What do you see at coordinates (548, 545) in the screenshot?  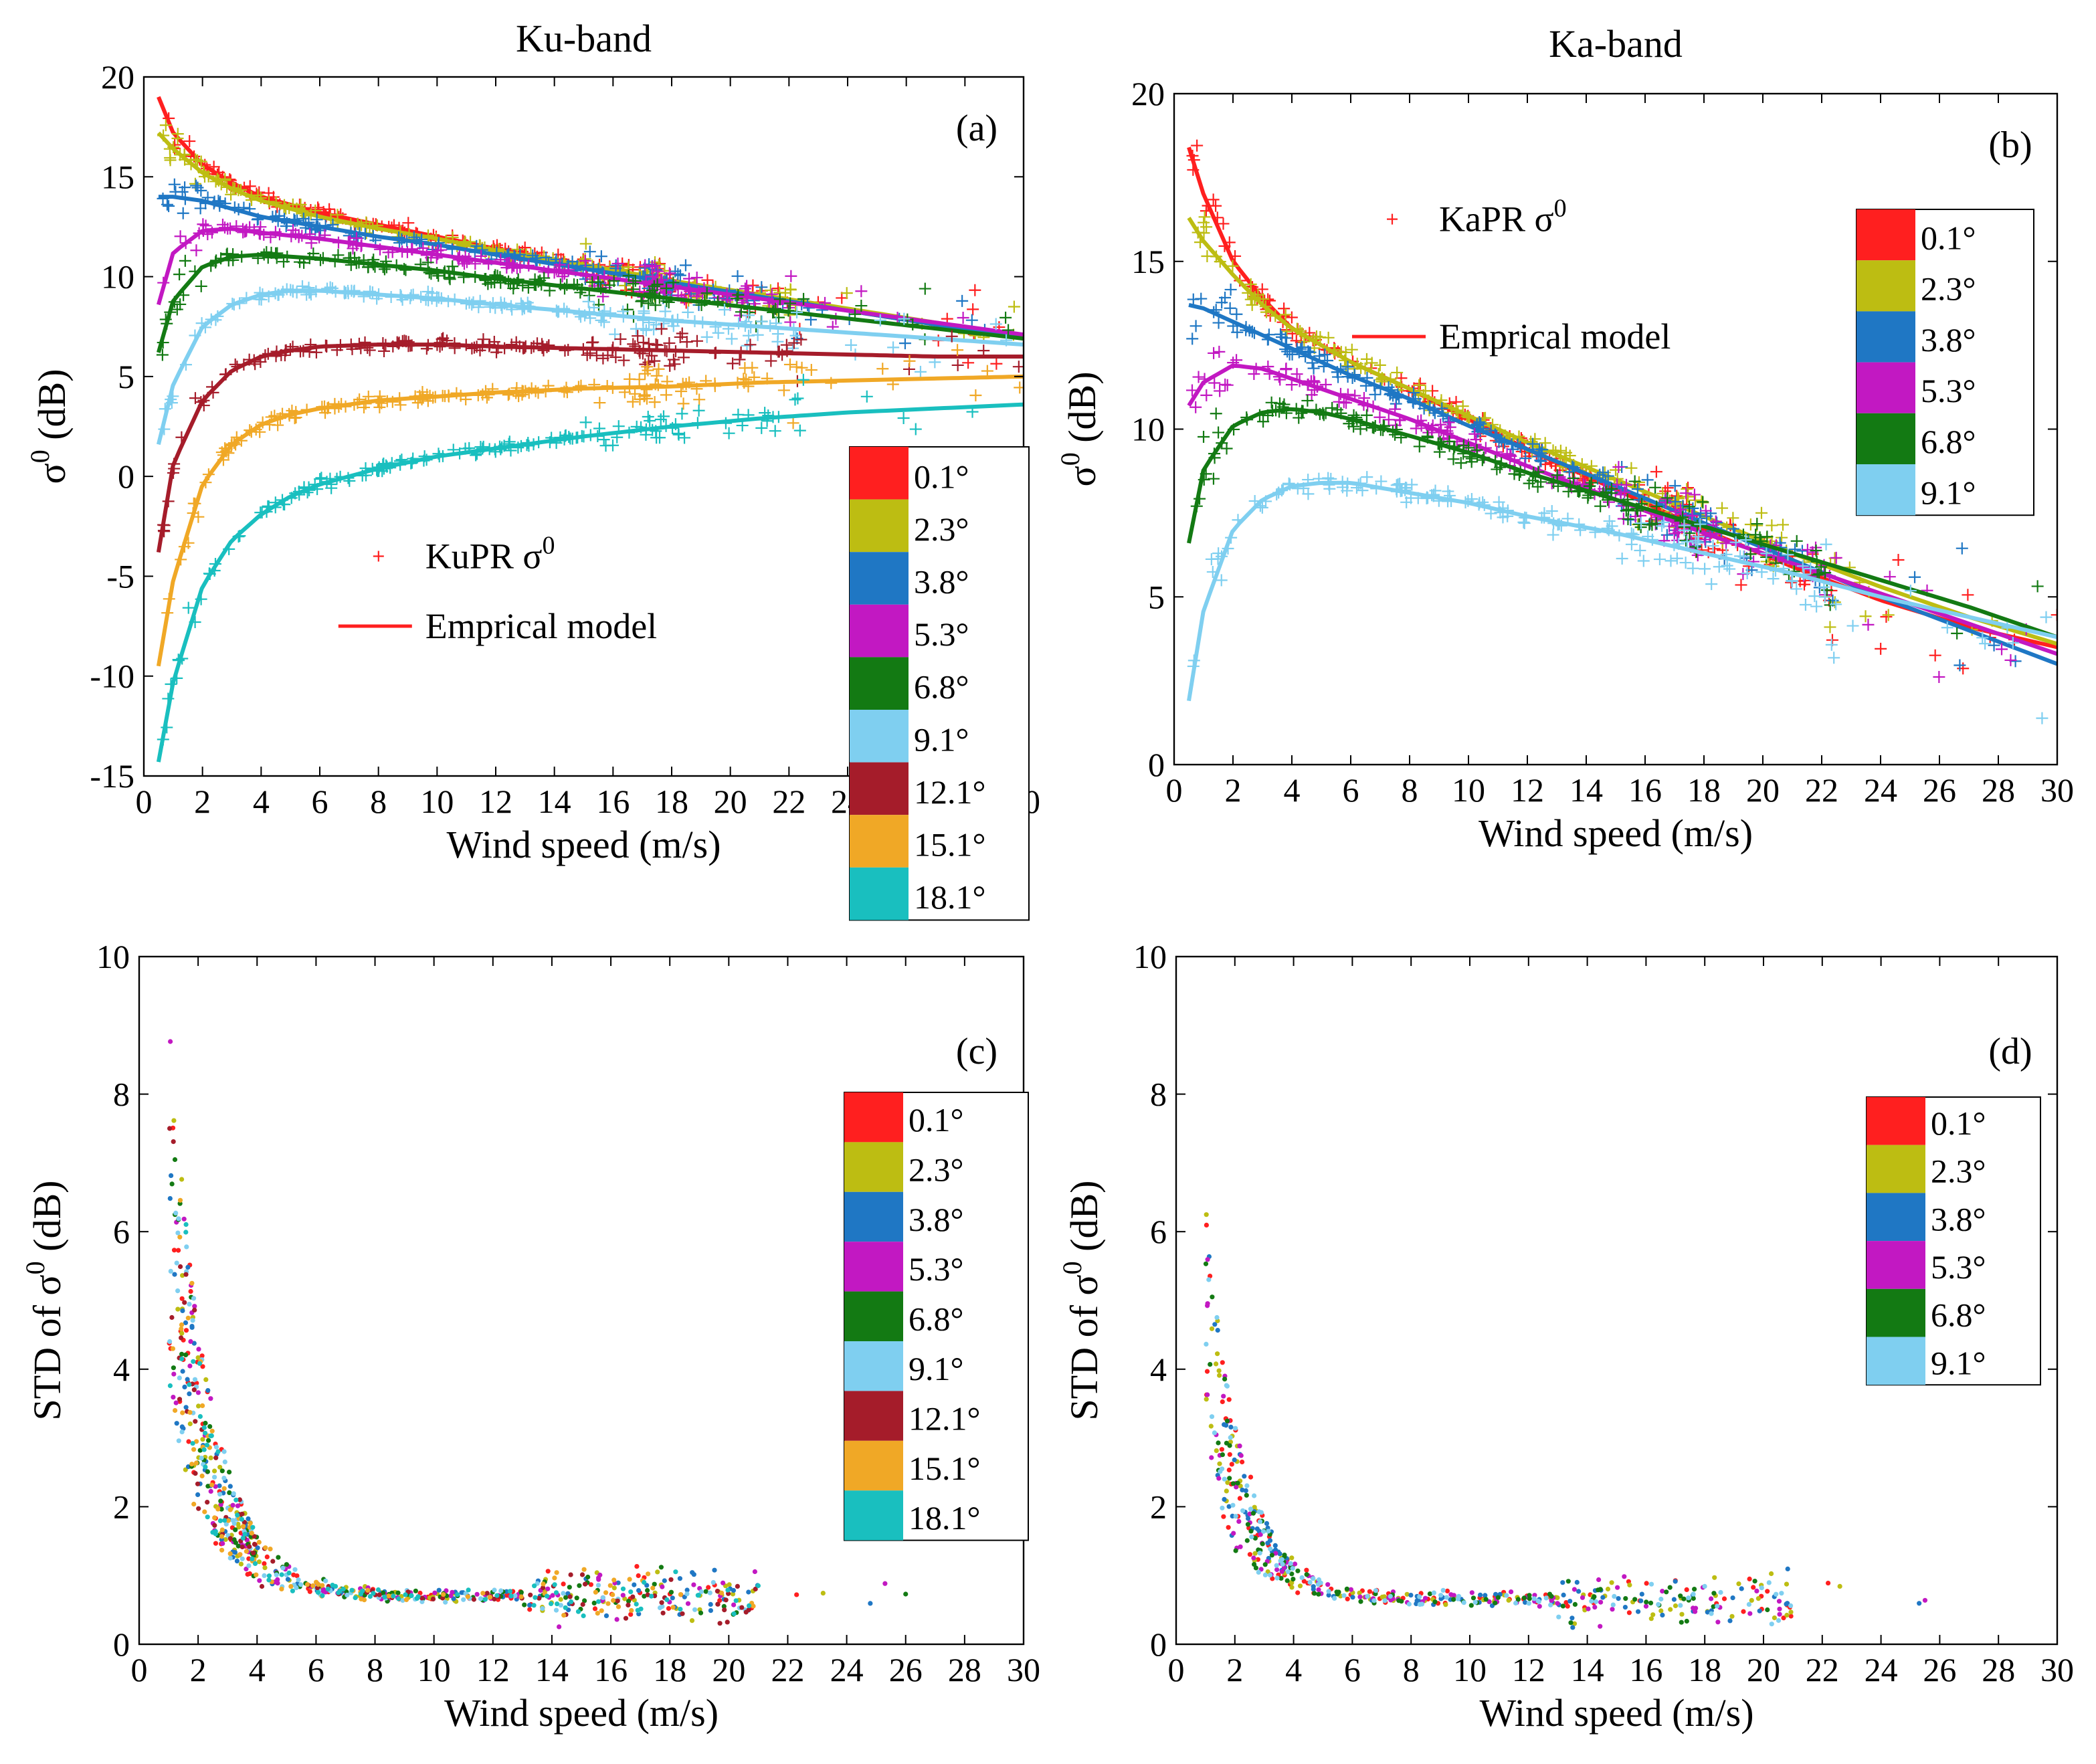 I see `legend-scatter-sup: 0` at bounding box center [548, 545].